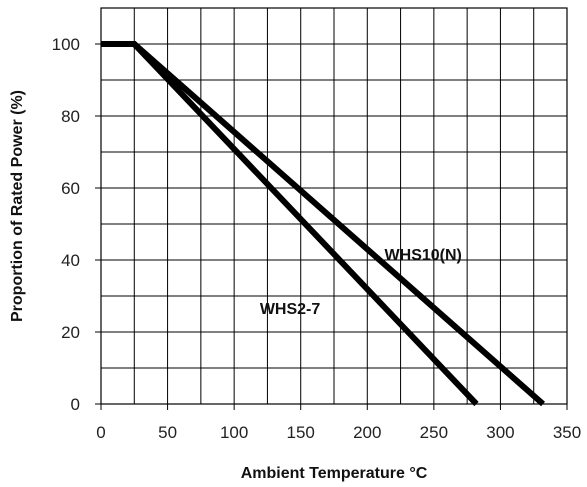 This screenshot has width=587, height=487. Describe the element at coordinates (500, 432) in the screenshot. I see `x-tick-label: 300` at that location.